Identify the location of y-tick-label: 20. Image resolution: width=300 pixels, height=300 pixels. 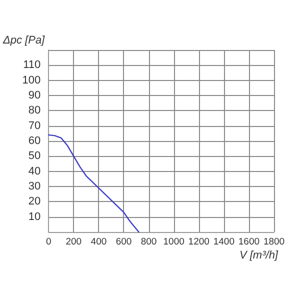
(34, 202).